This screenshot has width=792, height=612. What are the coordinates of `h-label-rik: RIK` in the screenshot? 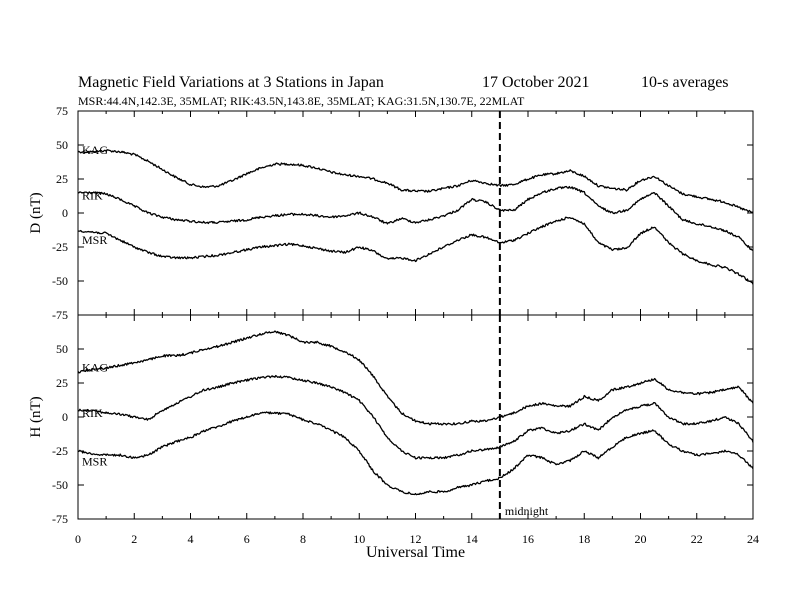 It's located at (92, 413).